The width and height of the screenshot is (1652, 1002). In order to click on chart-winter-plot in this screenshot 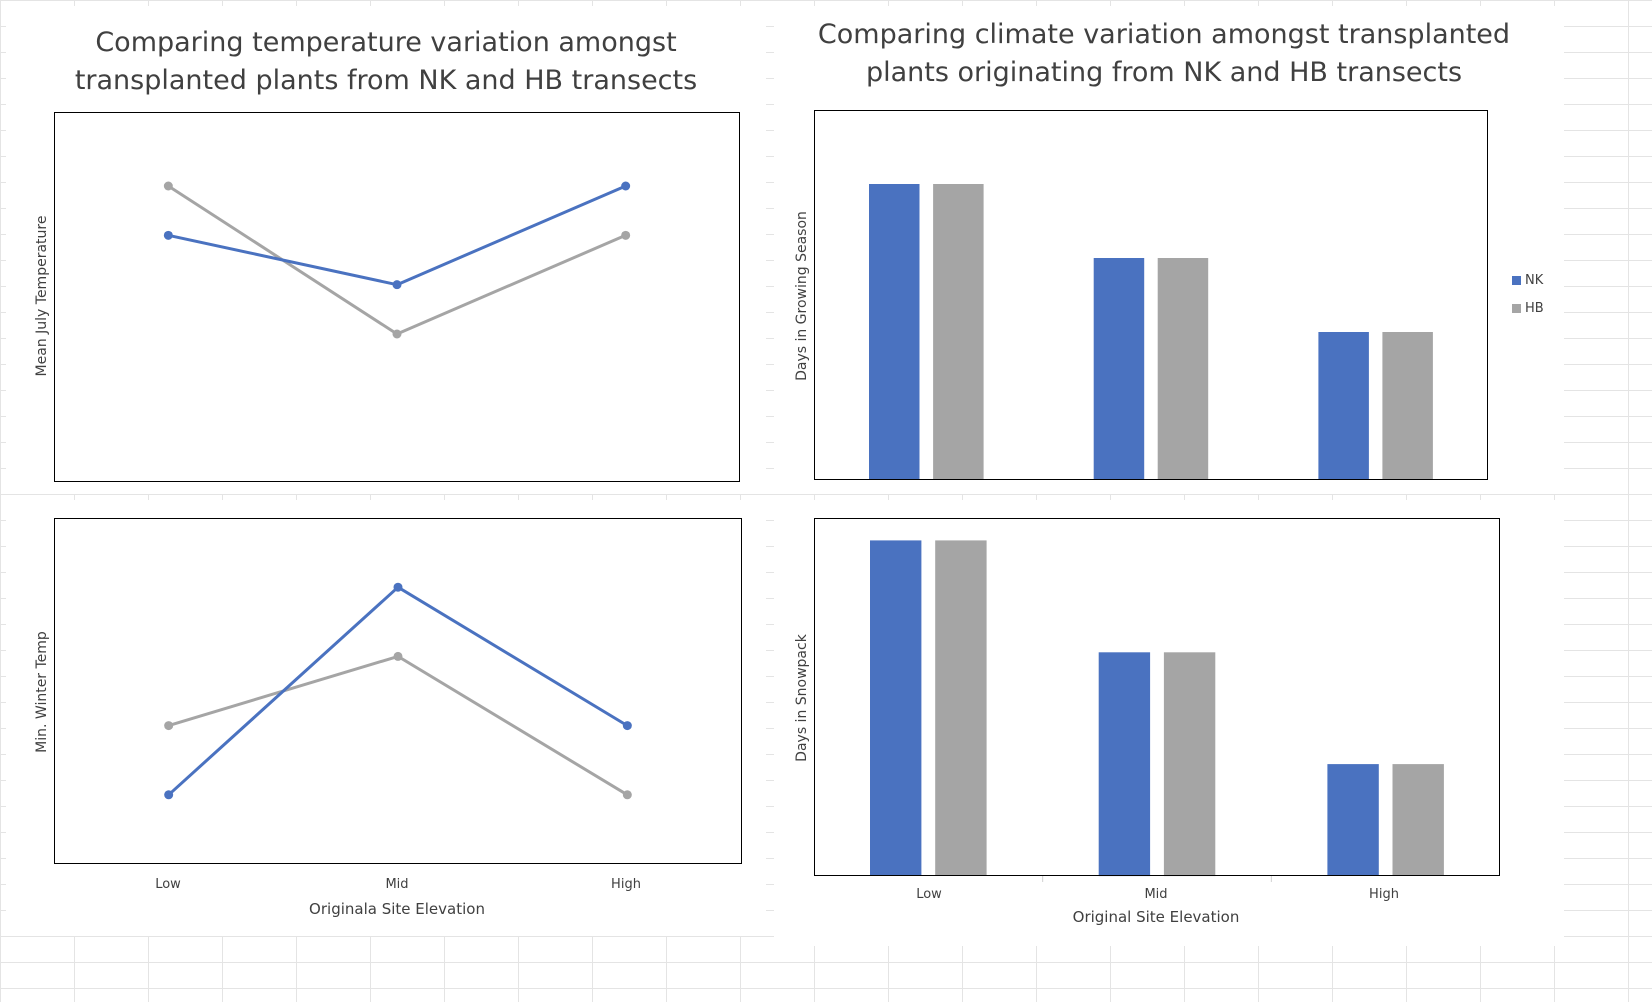, I will do `click(398, 691)`.